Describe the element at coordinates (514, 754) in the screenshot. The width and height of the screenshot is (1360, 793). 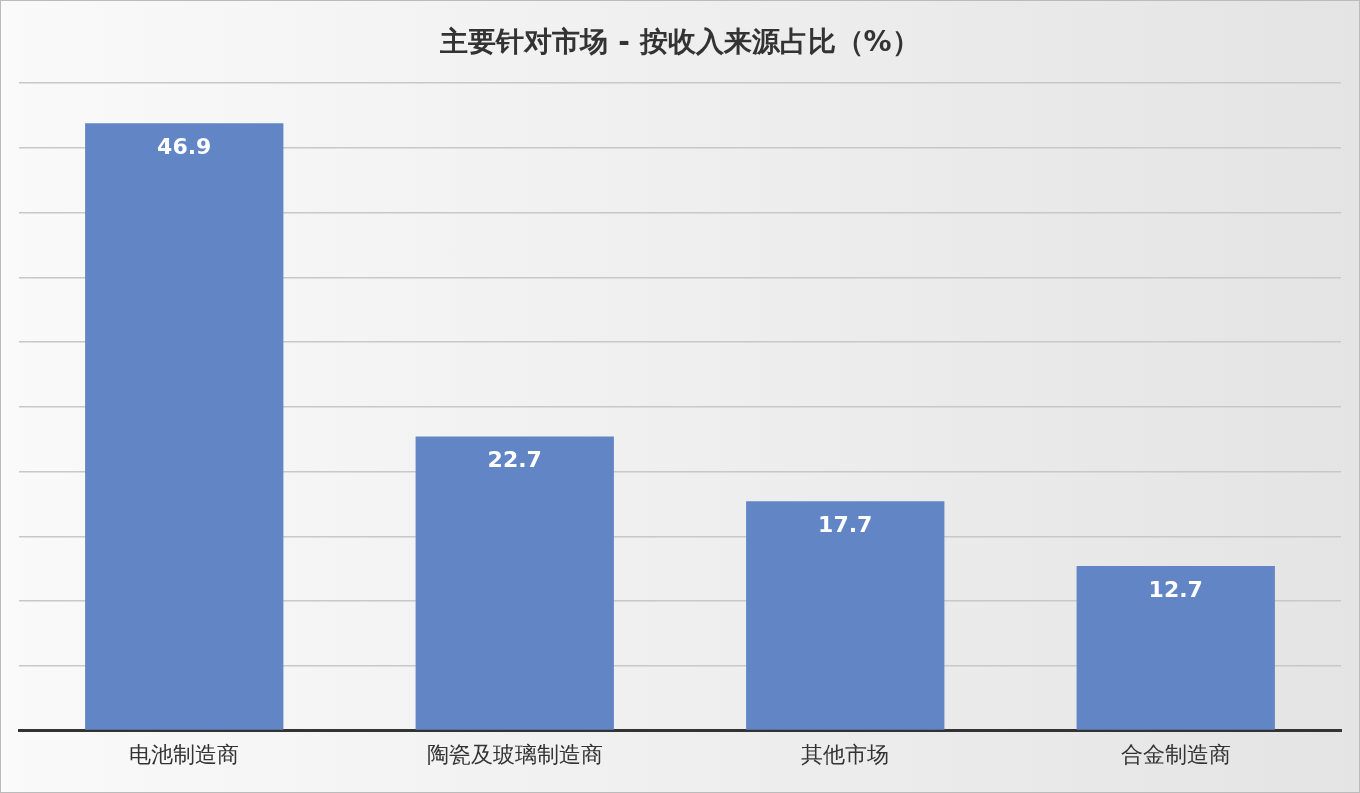
I see `x-tick-label: 陶瓷及玻璃制造商` at that location.